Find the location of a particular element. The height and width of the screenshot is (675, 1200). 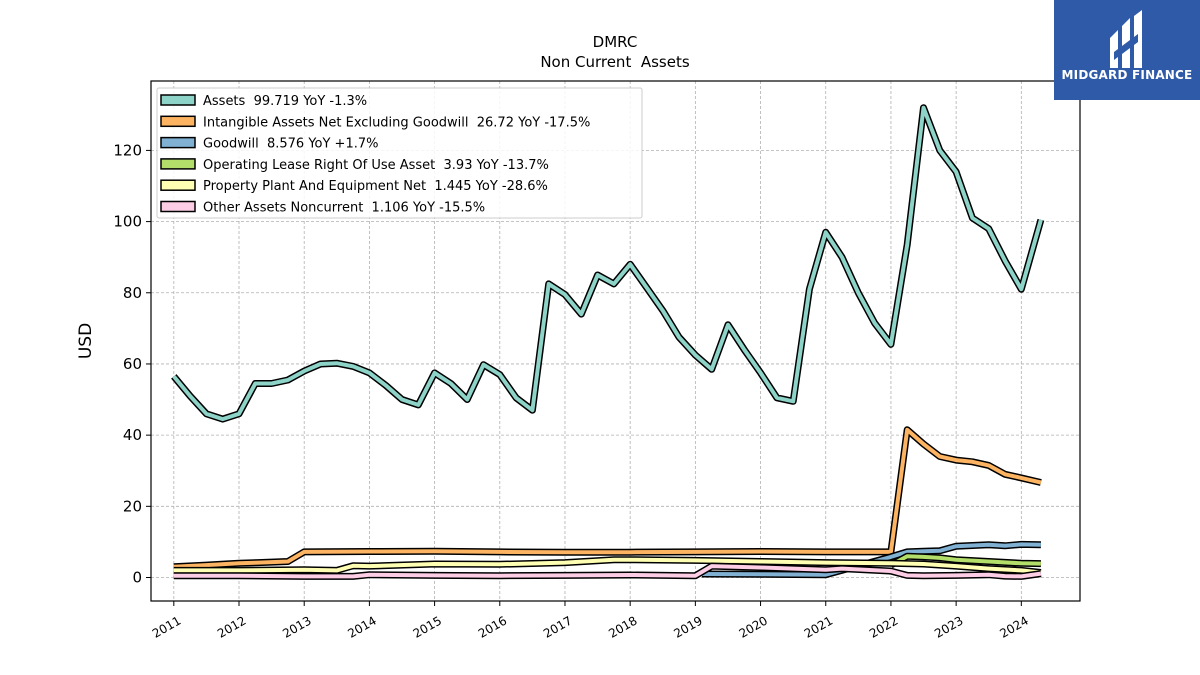

y-tick-label: 0 is located at coordinates (137, 578).